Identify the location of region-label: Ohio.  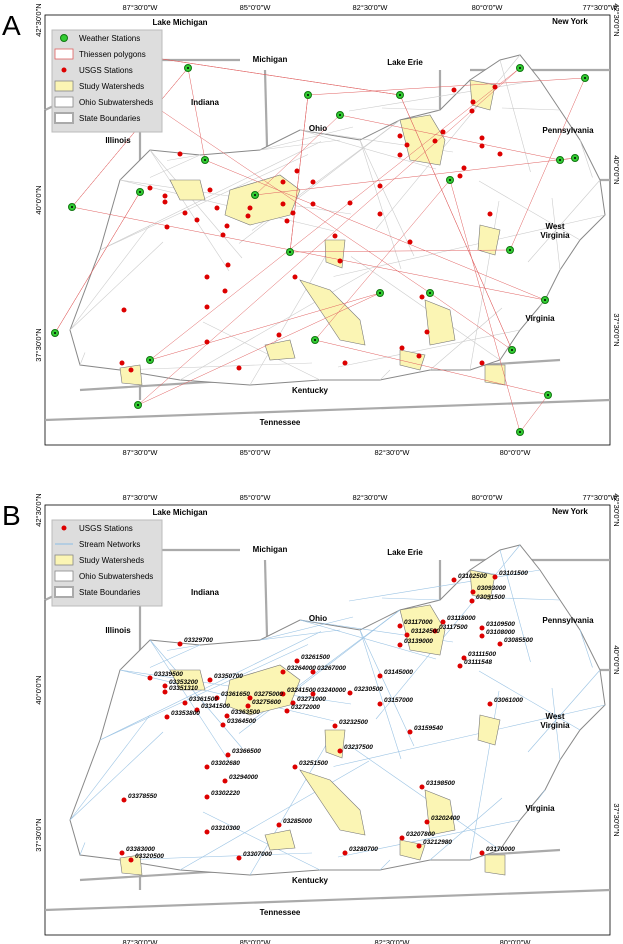
(318, 128).